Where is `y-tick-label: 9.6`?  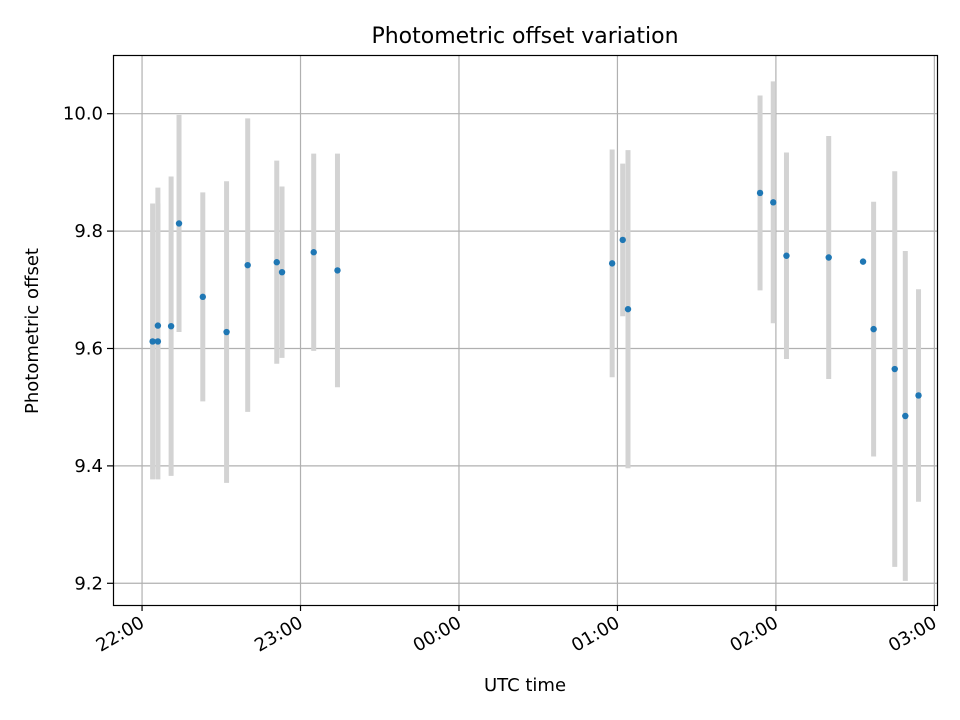 y-tick-label: 9.6 is located at coordinates (88, 348).